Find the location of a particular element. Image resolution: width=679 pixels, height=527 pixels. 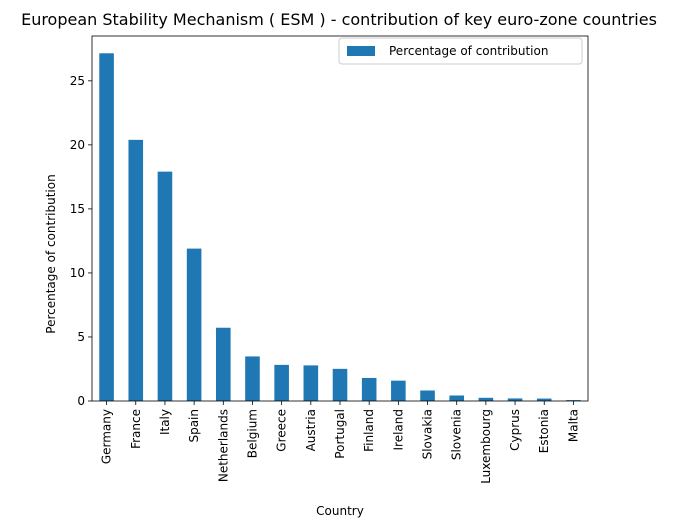

y-tick-label-10: 10 is located at coordinates (77, 273).